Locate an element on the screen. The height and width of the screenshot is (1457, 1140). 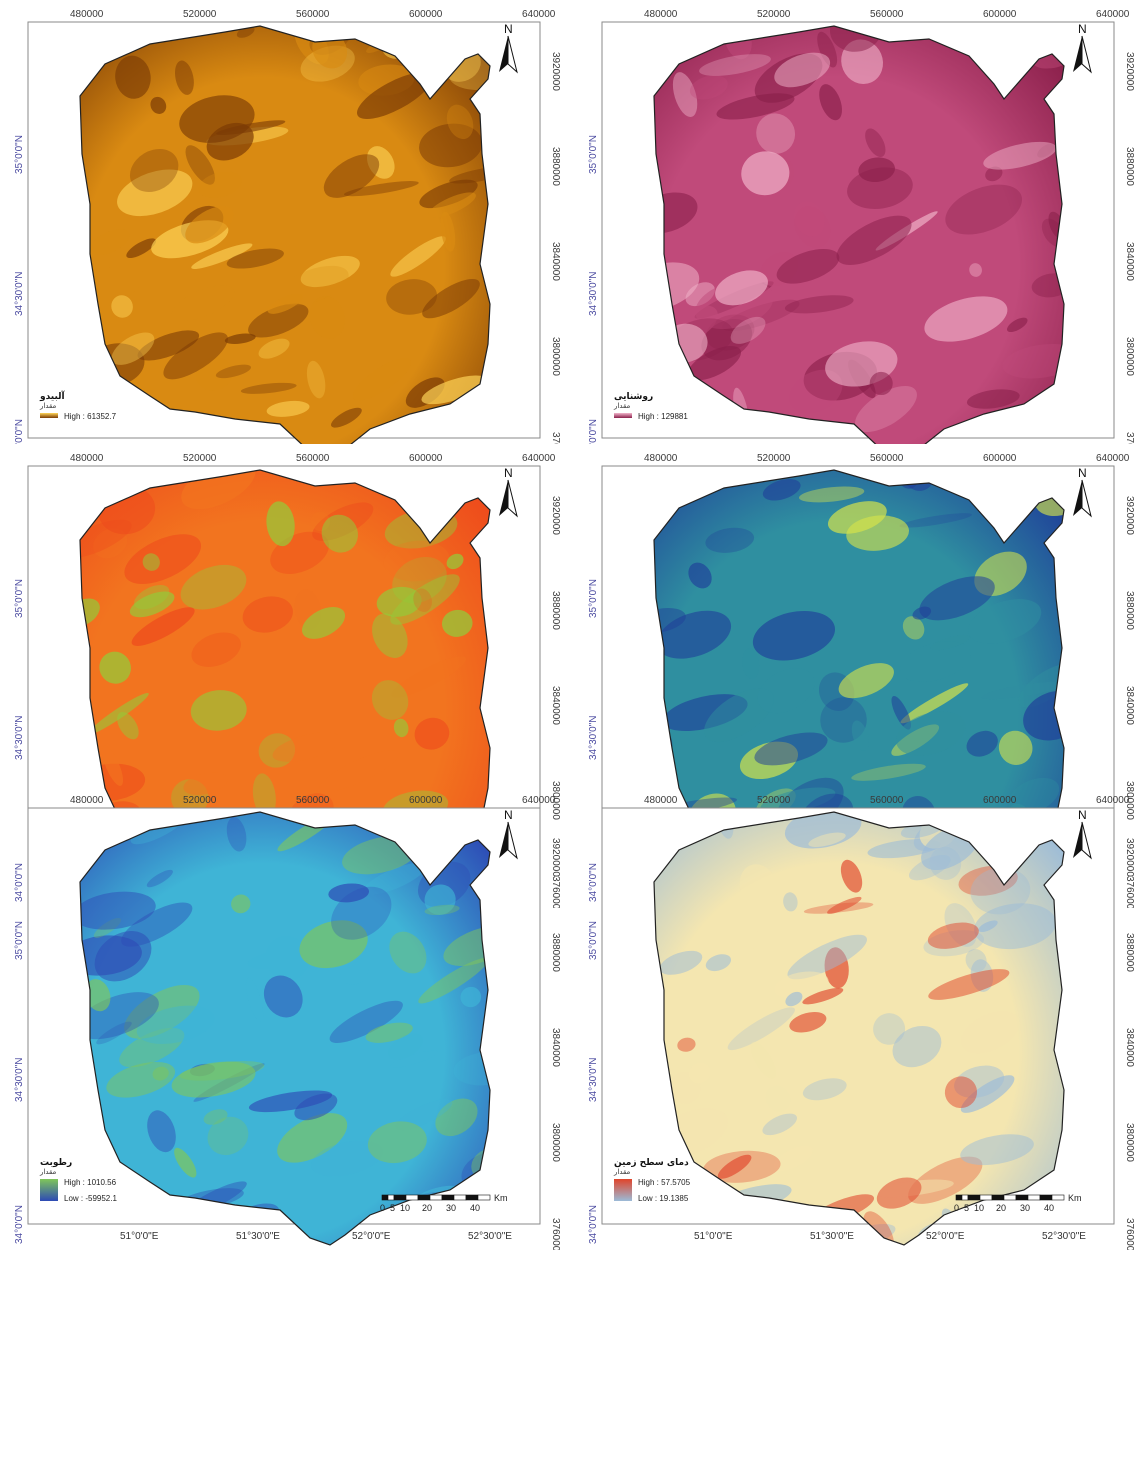
bottom-tick-label: 51°30'0"E is located at coordinates (258, 1236).